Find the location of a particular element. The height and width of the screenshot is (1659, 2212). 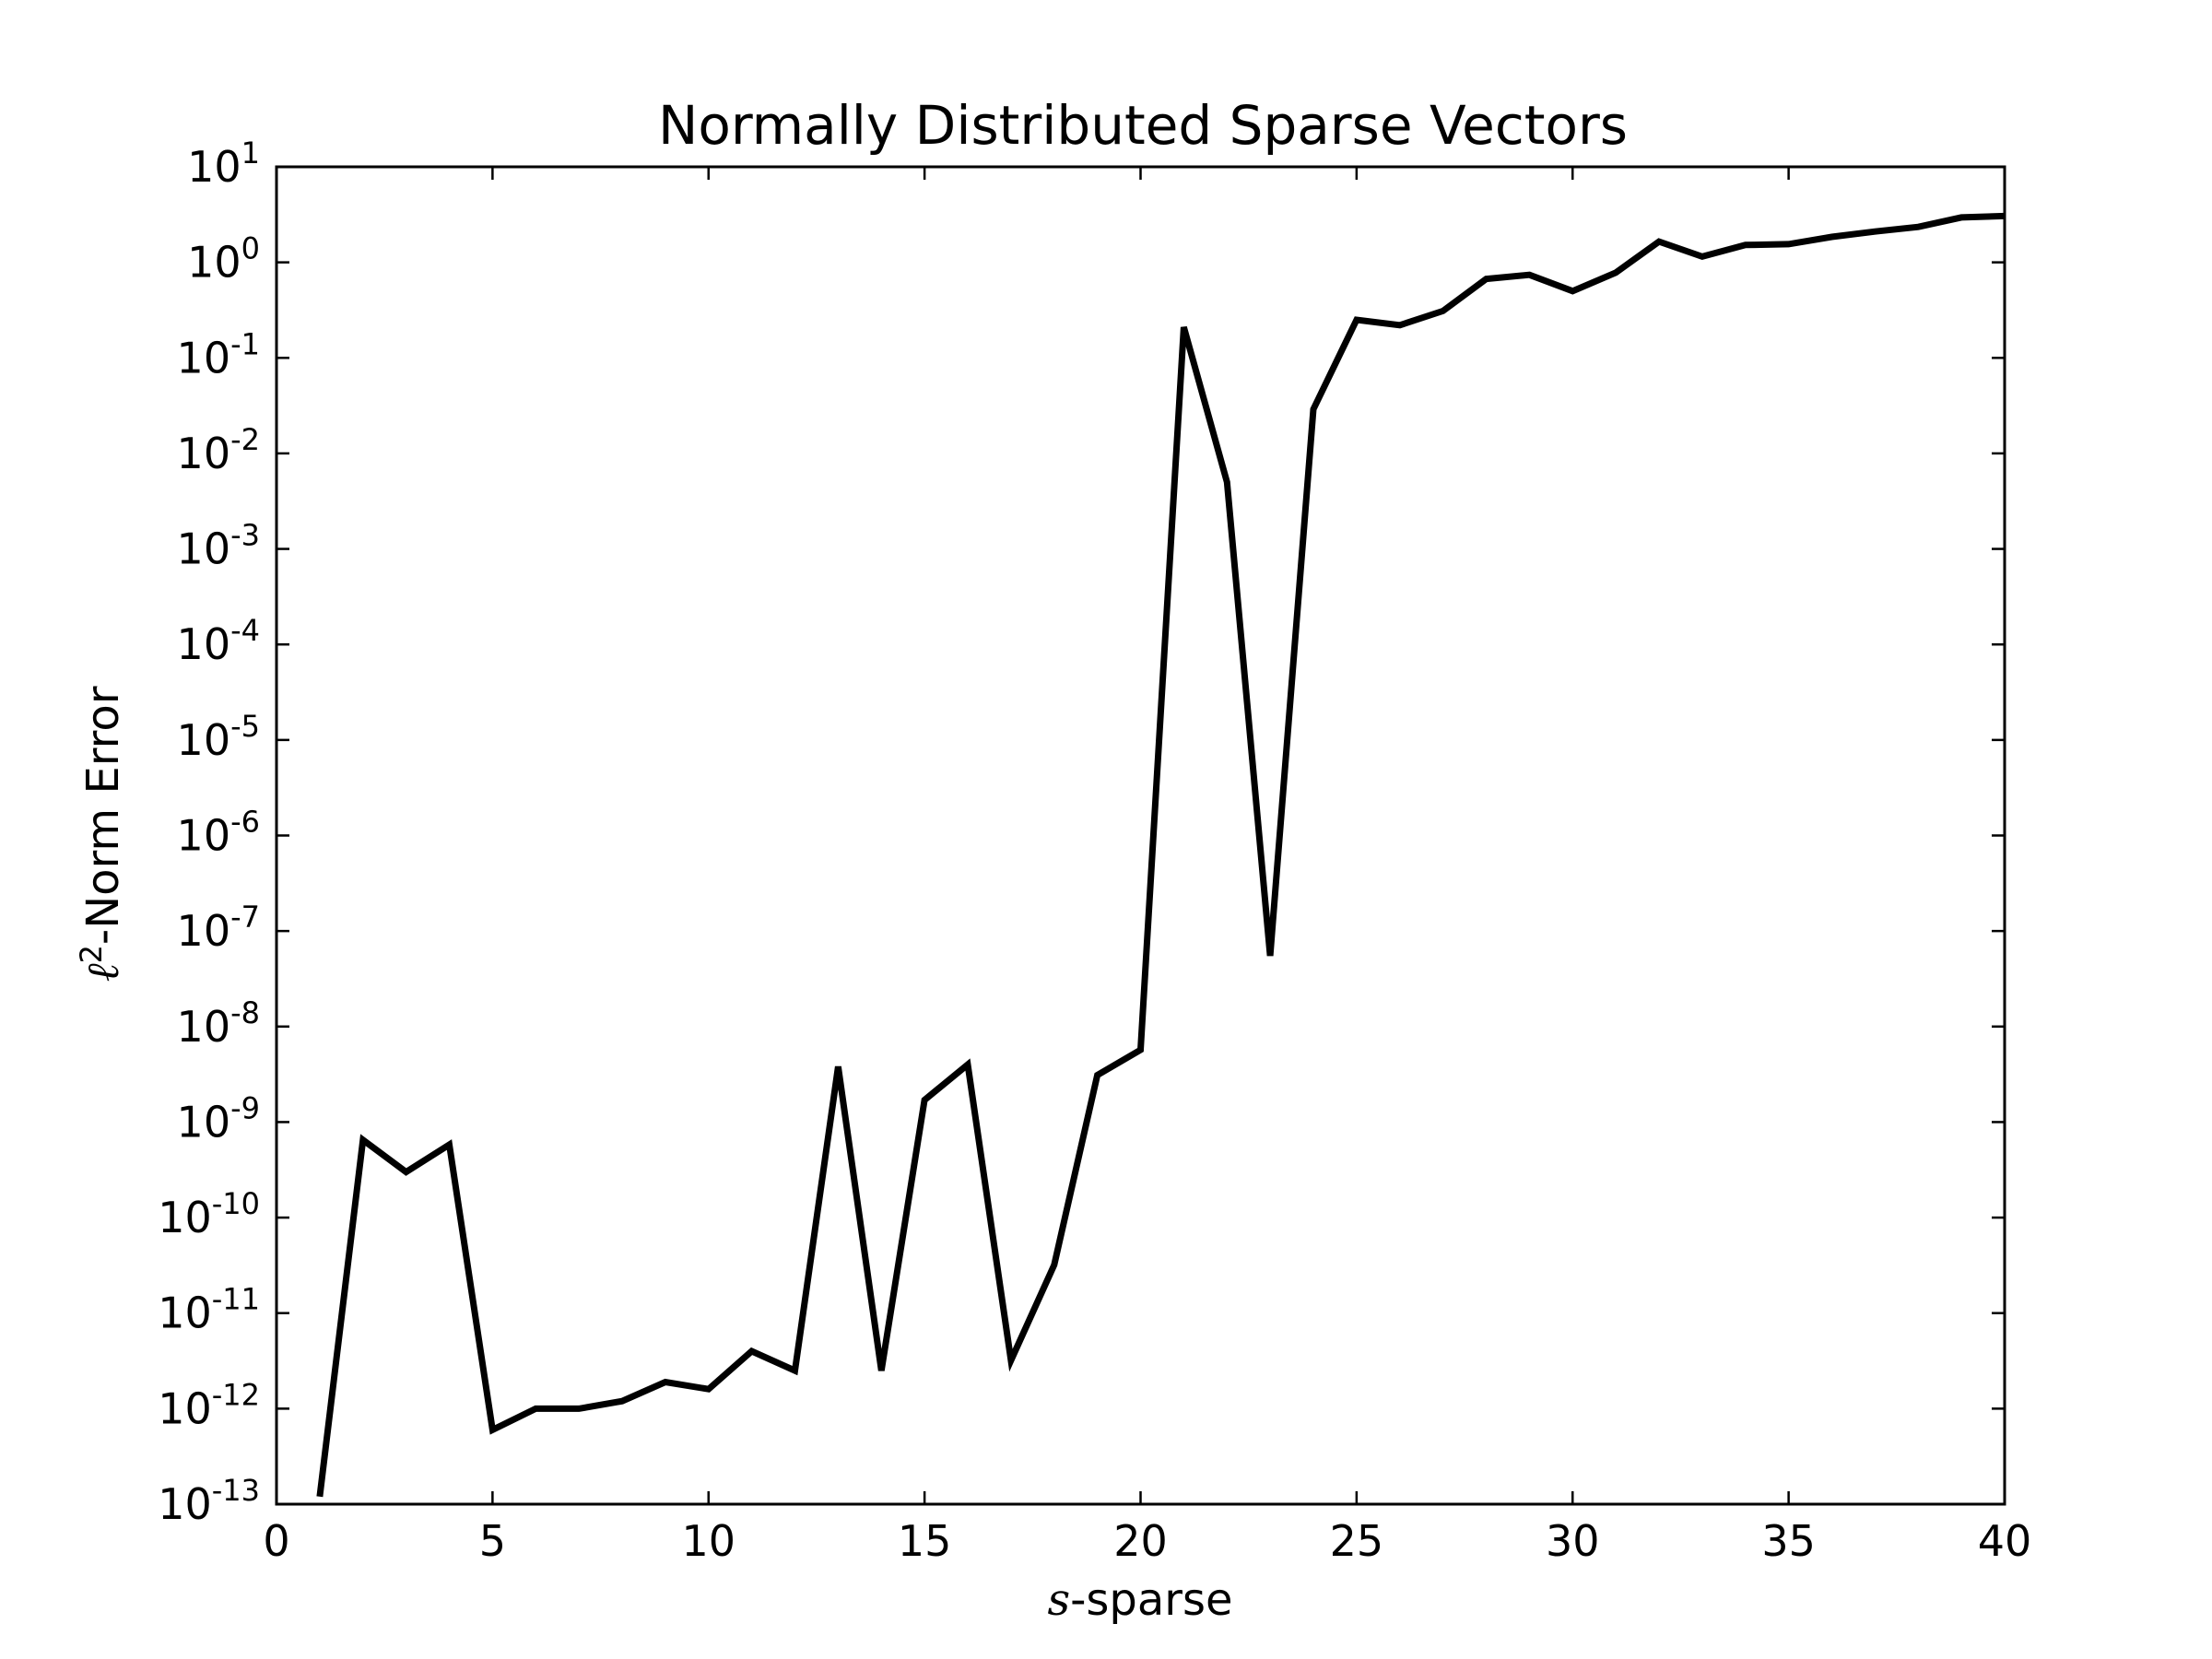

x-tick-label: 5 is located at coordinates (492, 1541).